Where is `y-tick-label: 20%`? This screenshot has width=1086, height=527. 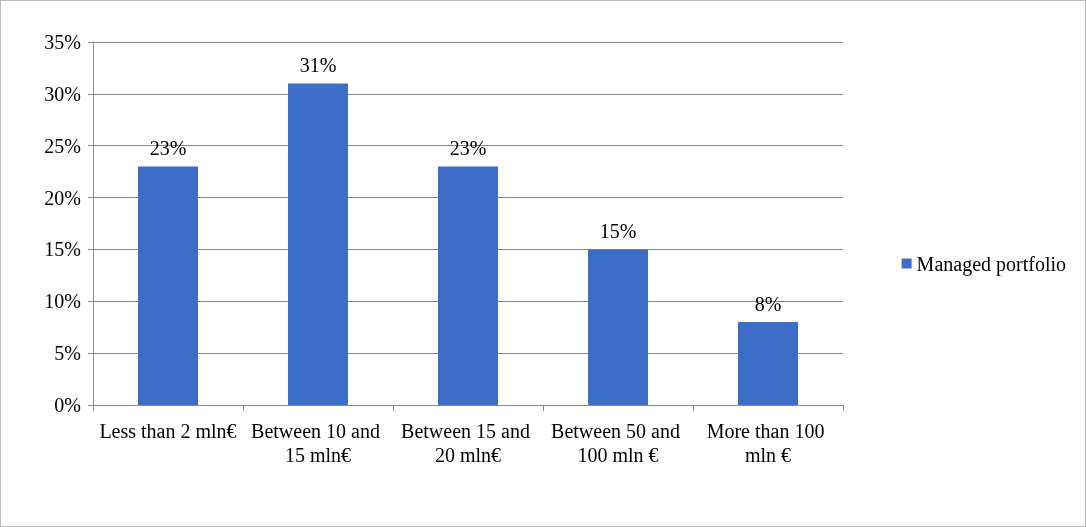 y-tick-label: 20% is located at coordinates (62, 197).